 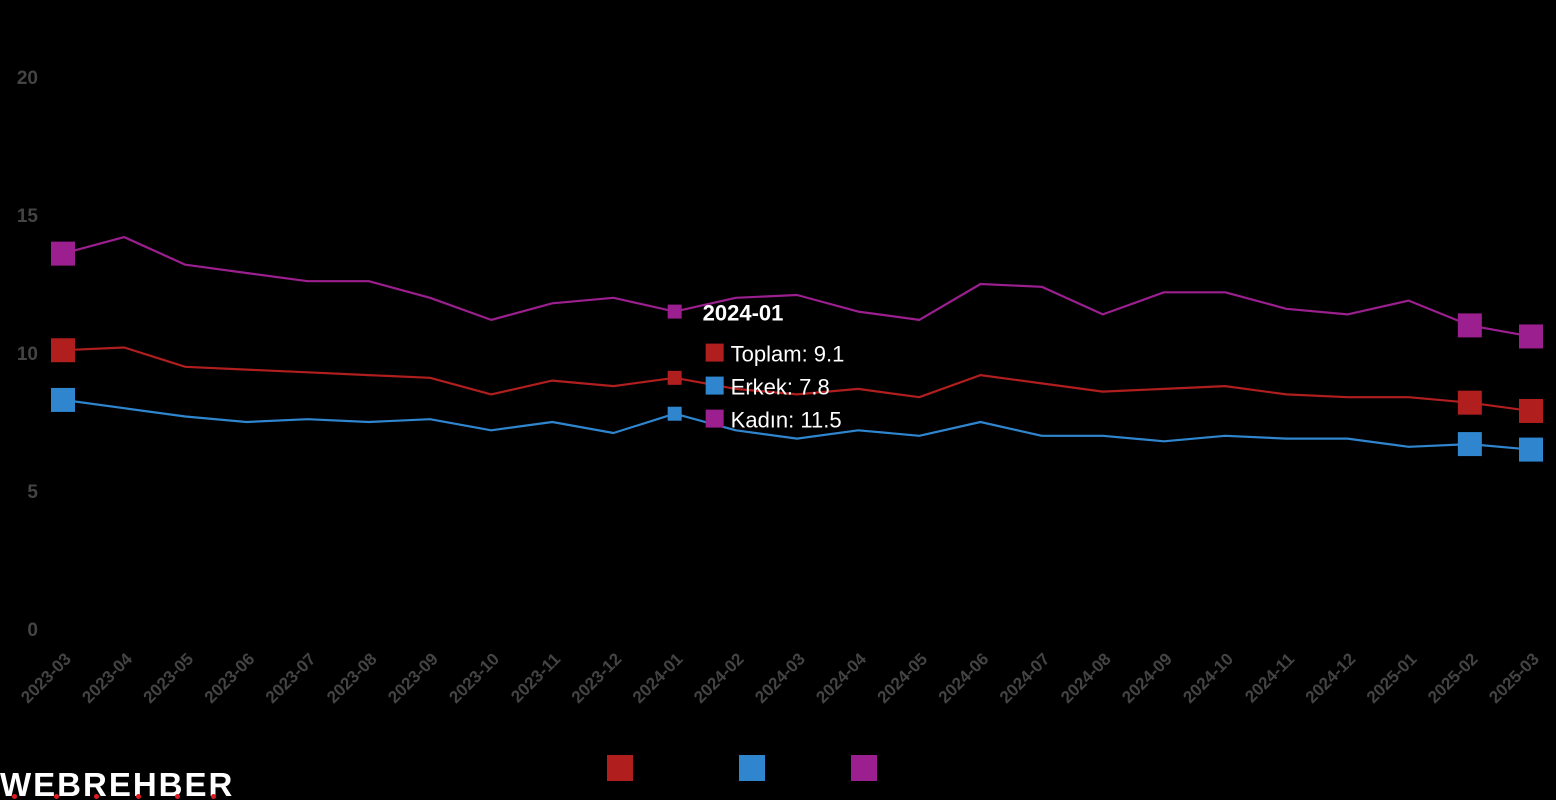 What do you see at coordinates (658, 678) in the screenshot?
I see `x-tick-label: 2024-01` at bounding box center [658, 678].